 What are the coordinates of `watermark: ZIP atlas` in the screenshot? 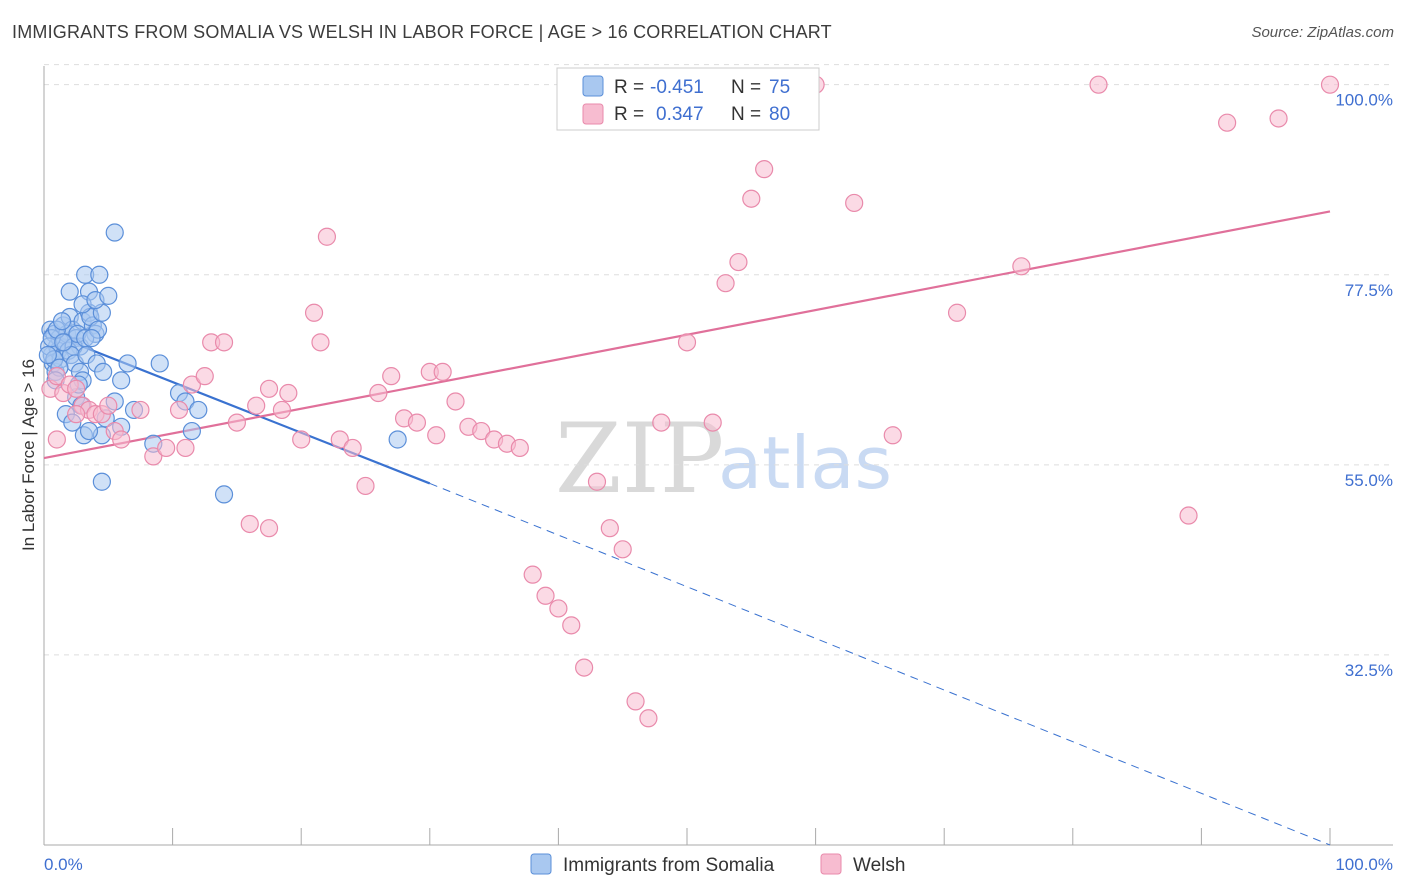 It's located at (723, 459).